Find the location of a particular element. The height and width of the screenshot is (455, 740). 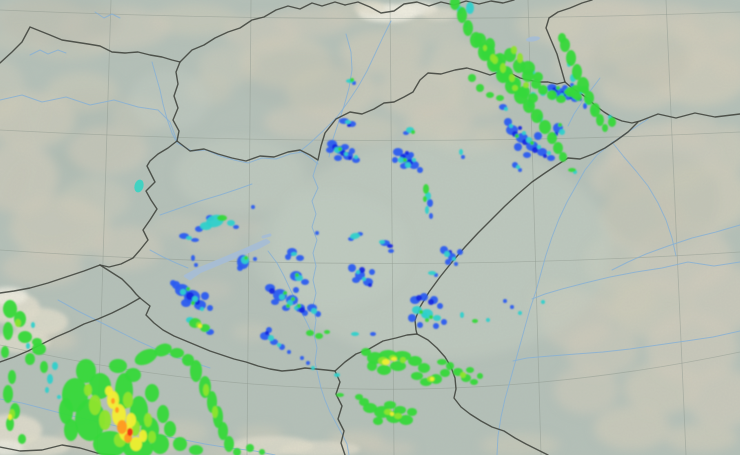

border-slo-hr is located at coordinates (70, 330).